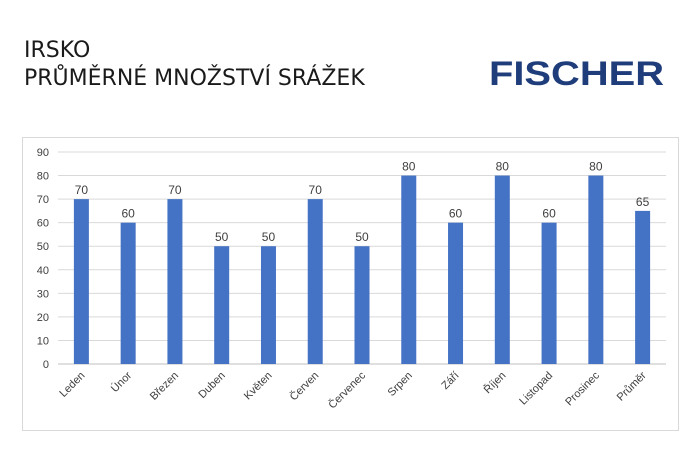 This screenshot has height=450, width=700. What do you see at coordinates (194, 65) in the screenshot?
I see `page-title: IRSKO PRŮMĚRNÉ MNOŽSTVÍ SRÁŽEK` at bounding box center [194, 65].